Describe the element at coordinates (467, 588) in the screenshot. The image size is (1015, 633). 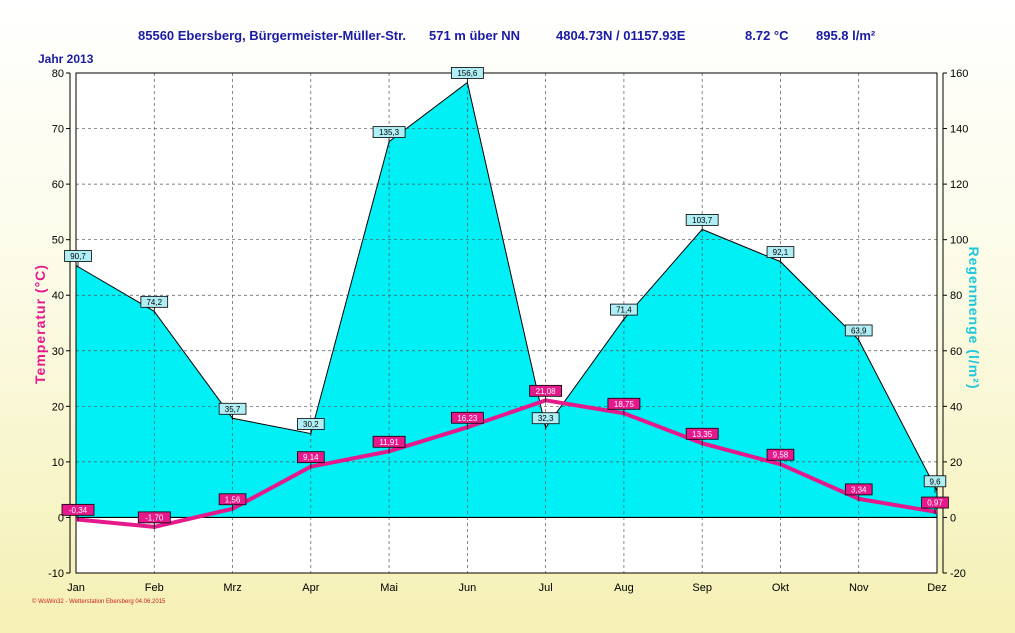
I see `x-tick-label: Jun` at that location.